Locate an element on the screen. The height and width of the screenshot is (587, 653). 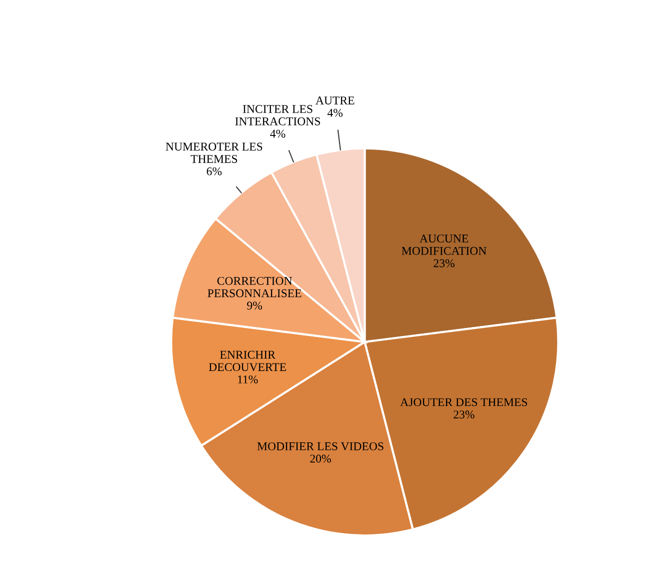
slice-label: INCITER LES INTERACTIONS is located at coordinates (277, 115).